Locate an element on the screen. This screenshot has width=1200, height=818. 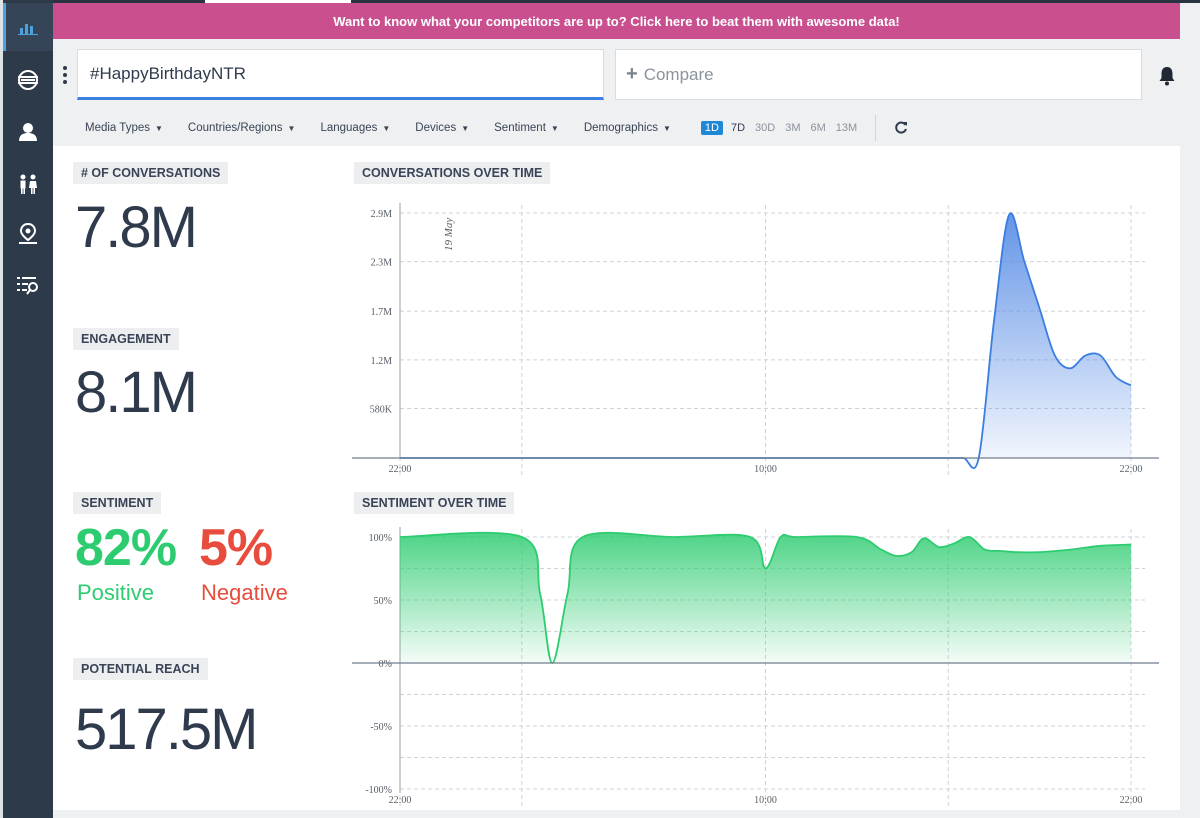
sidebar-item-geography is located at coordinates (28, 80).